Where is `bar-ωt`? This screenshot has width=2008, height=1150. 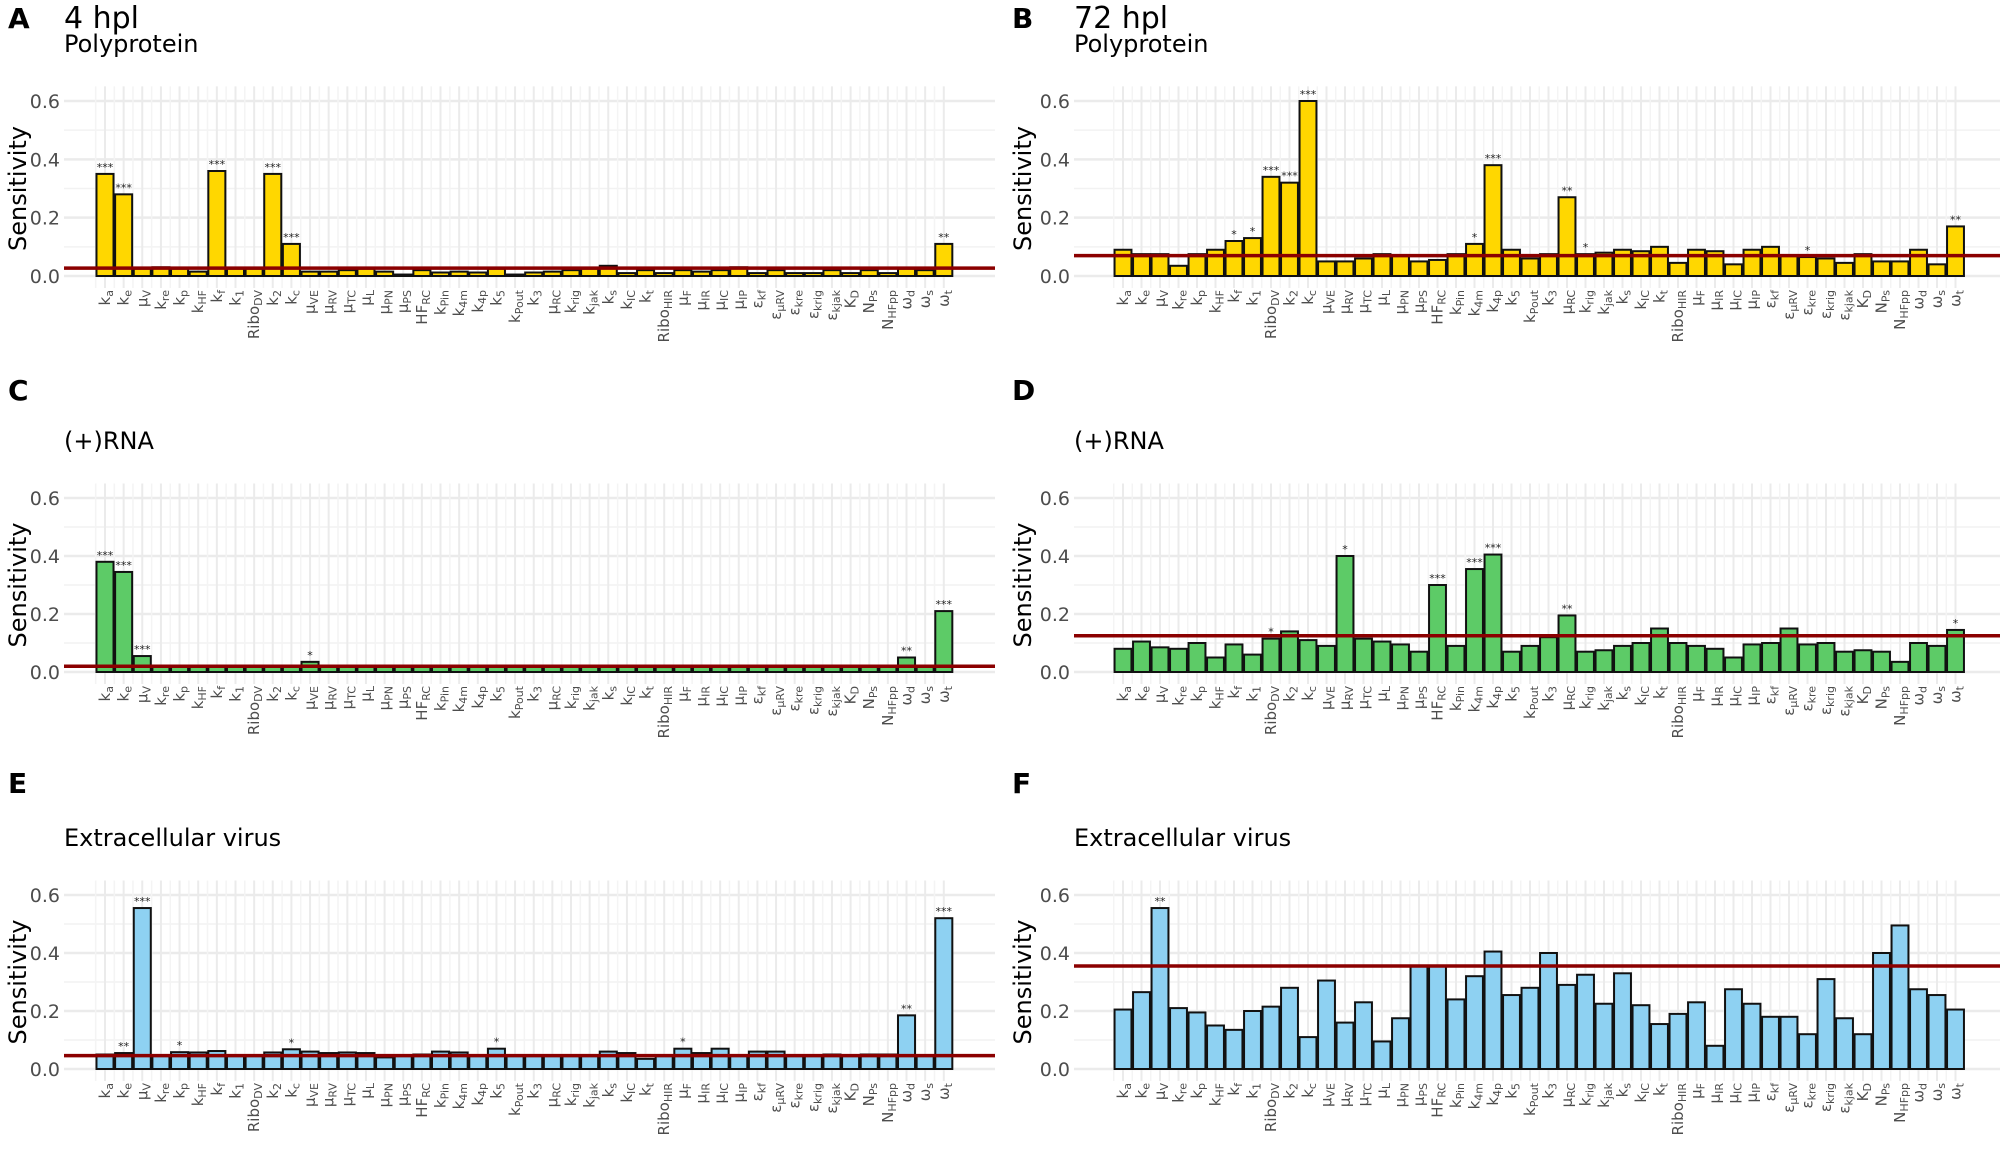
bar-ωt is located at coordinates (944, 641).